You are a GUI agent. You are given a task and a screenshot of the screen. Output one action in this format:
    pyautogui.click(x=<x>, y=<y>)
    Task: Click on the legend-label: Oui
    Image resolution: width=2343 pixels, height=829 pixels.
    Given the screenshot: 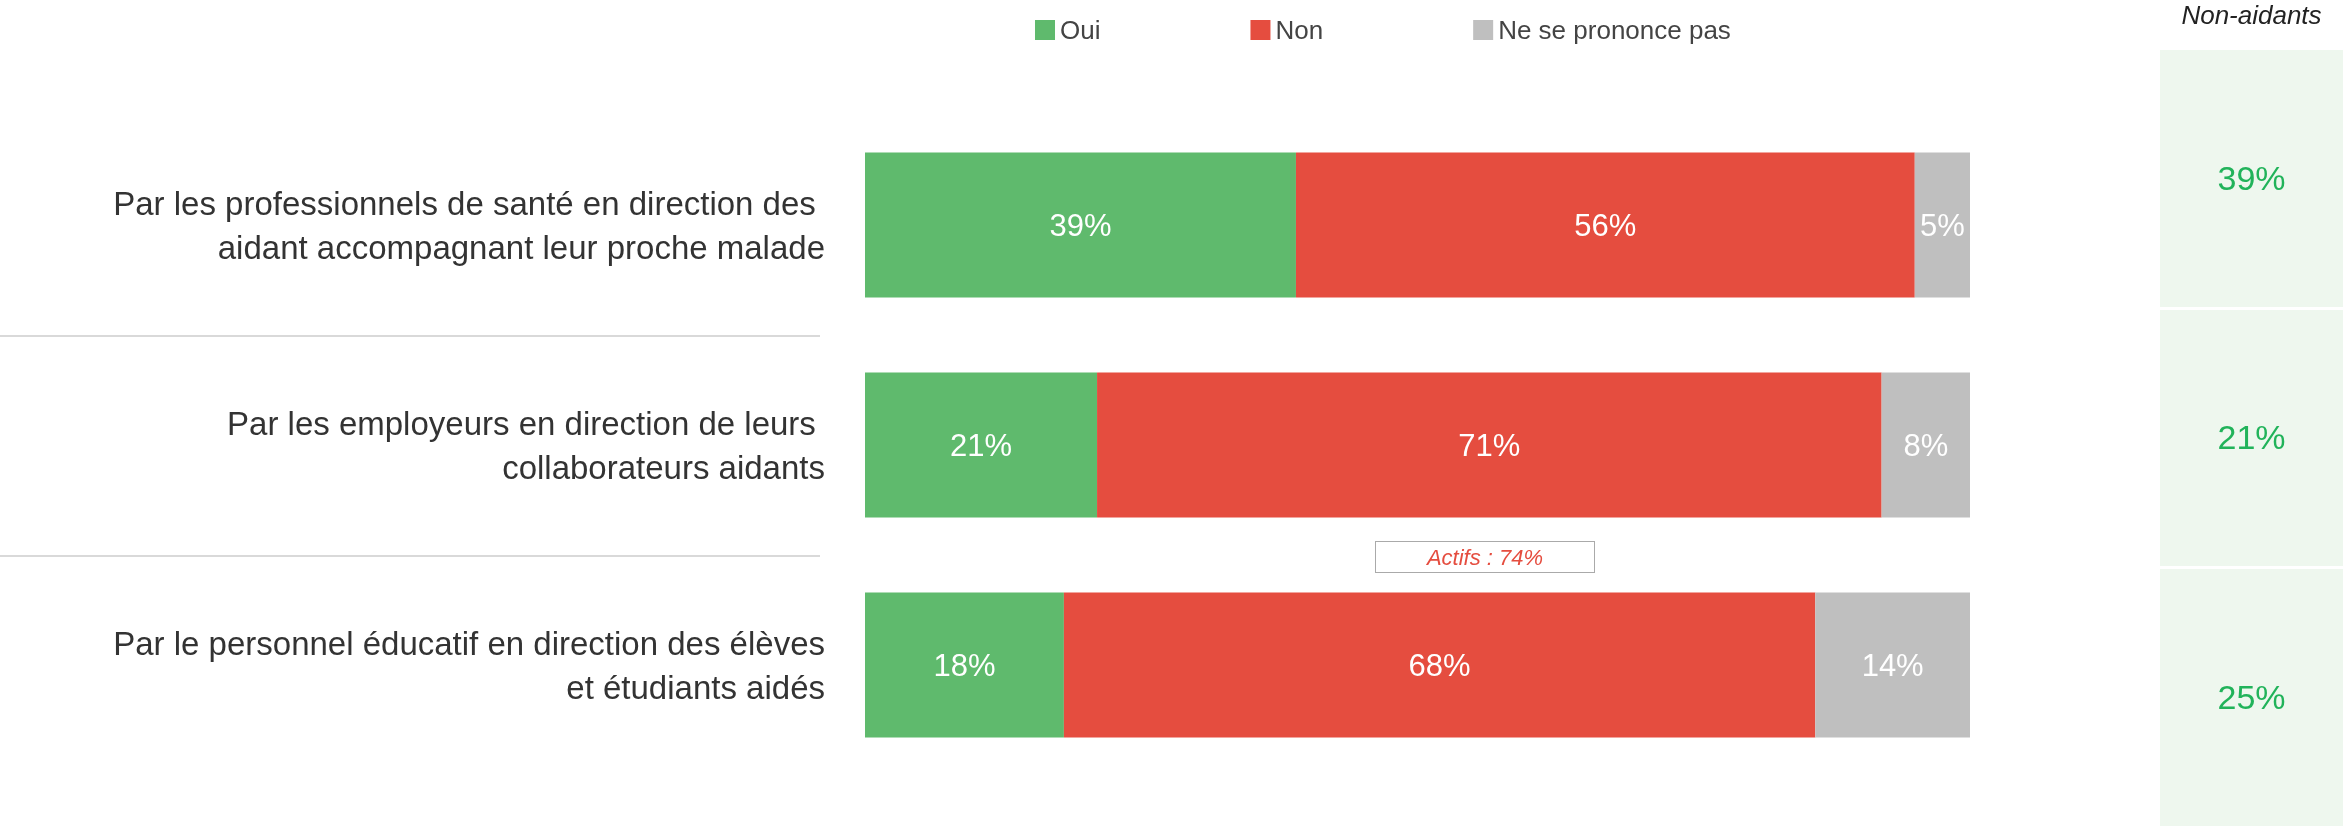 What is the action you would take?
    pyautogui.click(x=1080, y=30)
    